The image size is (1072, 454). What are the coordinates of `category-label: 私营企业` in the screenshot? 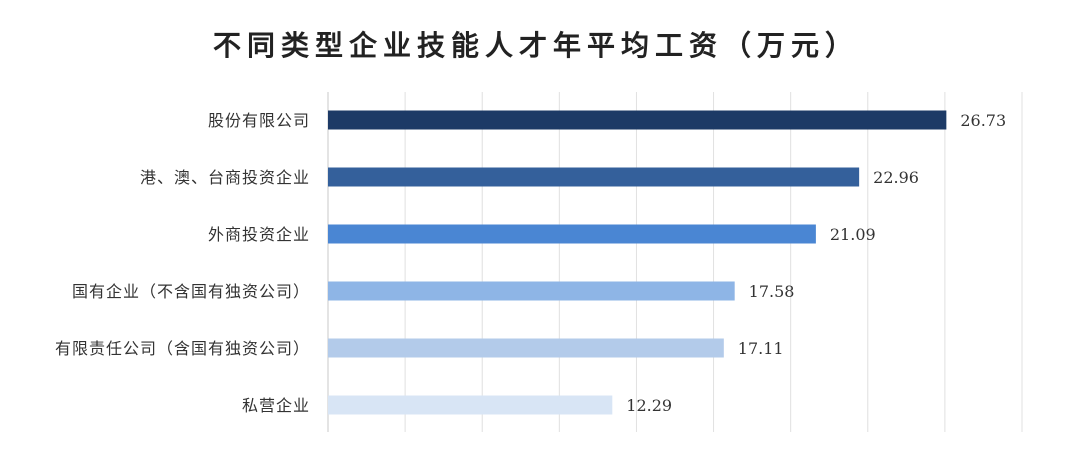 It's located at (276, 405).